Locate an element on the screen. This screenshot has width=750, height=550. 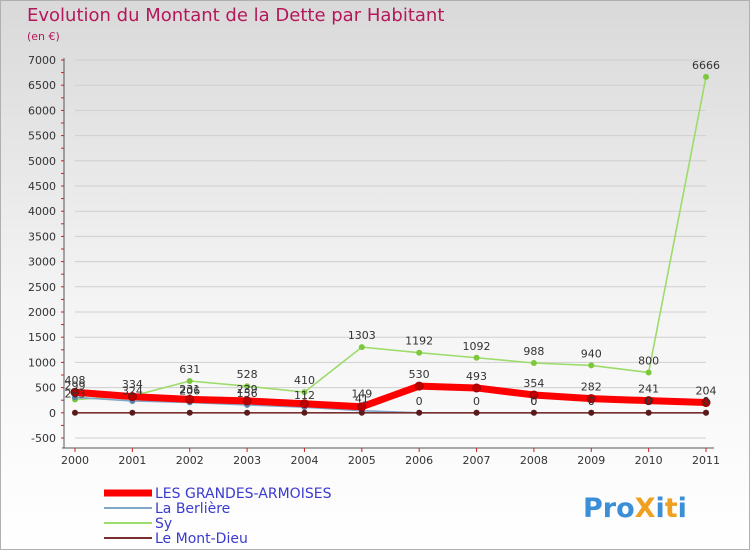
data-label: 493 is located at coordinates (476, 376).